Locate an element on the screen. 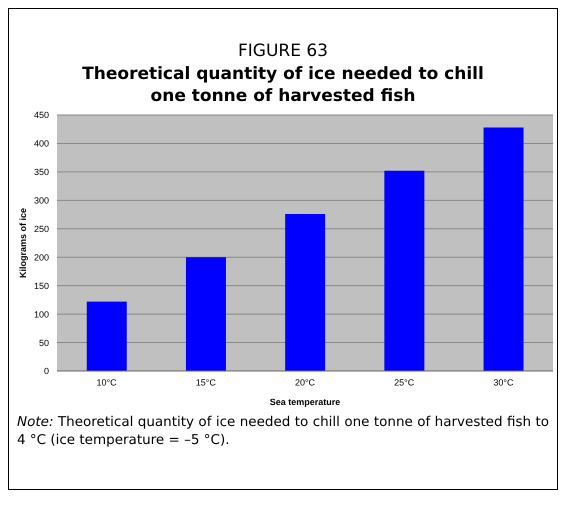  x-tick-label: 10°C is located at coordinates (107, 382).